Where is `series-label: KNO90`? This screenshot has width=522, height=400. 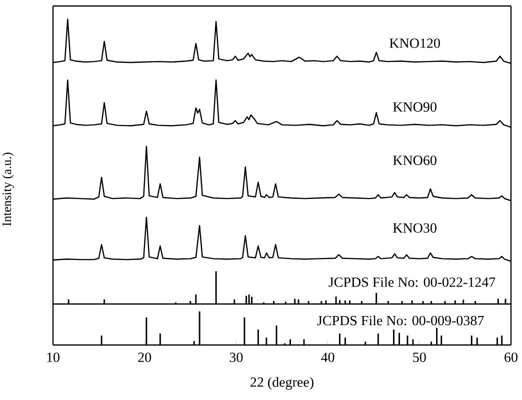 series-label: KNO90 is located at coordinates (414, 107).